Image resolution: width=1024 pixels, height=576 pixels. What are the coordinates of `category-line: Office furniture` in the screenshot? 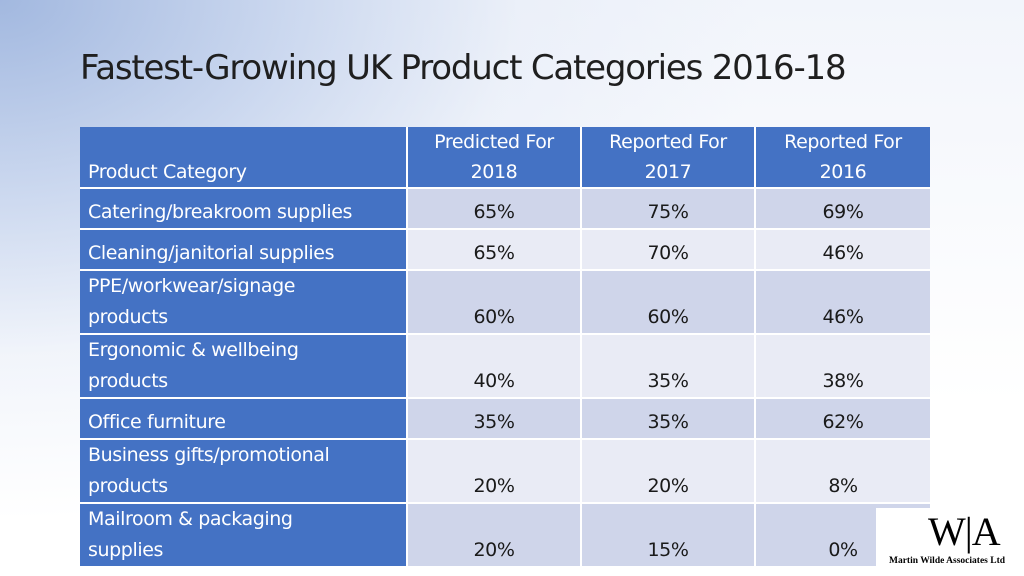 It's located at (157, 422).